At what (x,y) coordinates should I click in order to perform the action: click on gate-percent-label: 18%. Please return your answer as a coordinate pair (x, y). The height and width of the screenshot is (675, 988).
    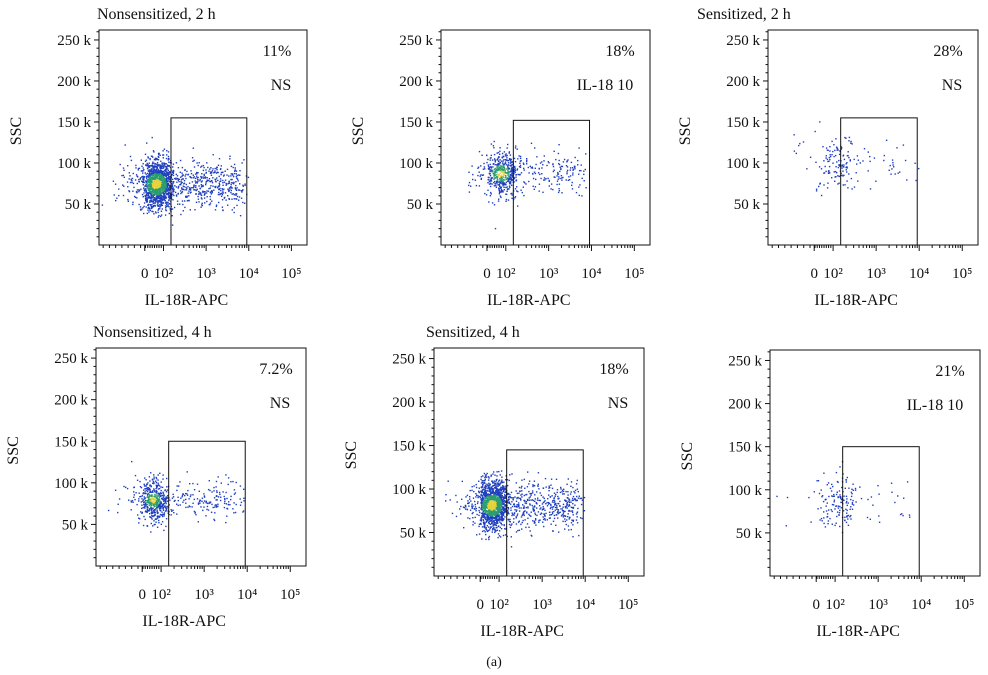
    Looking at the image, I should click on (619, 51).